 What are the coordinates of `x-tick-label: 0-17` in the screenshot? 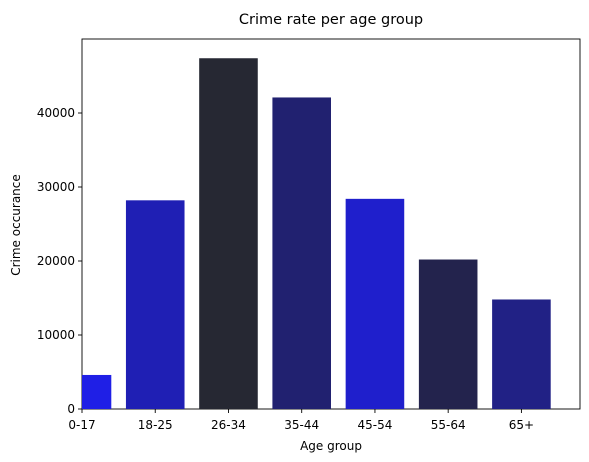 It's located at (81, 425).